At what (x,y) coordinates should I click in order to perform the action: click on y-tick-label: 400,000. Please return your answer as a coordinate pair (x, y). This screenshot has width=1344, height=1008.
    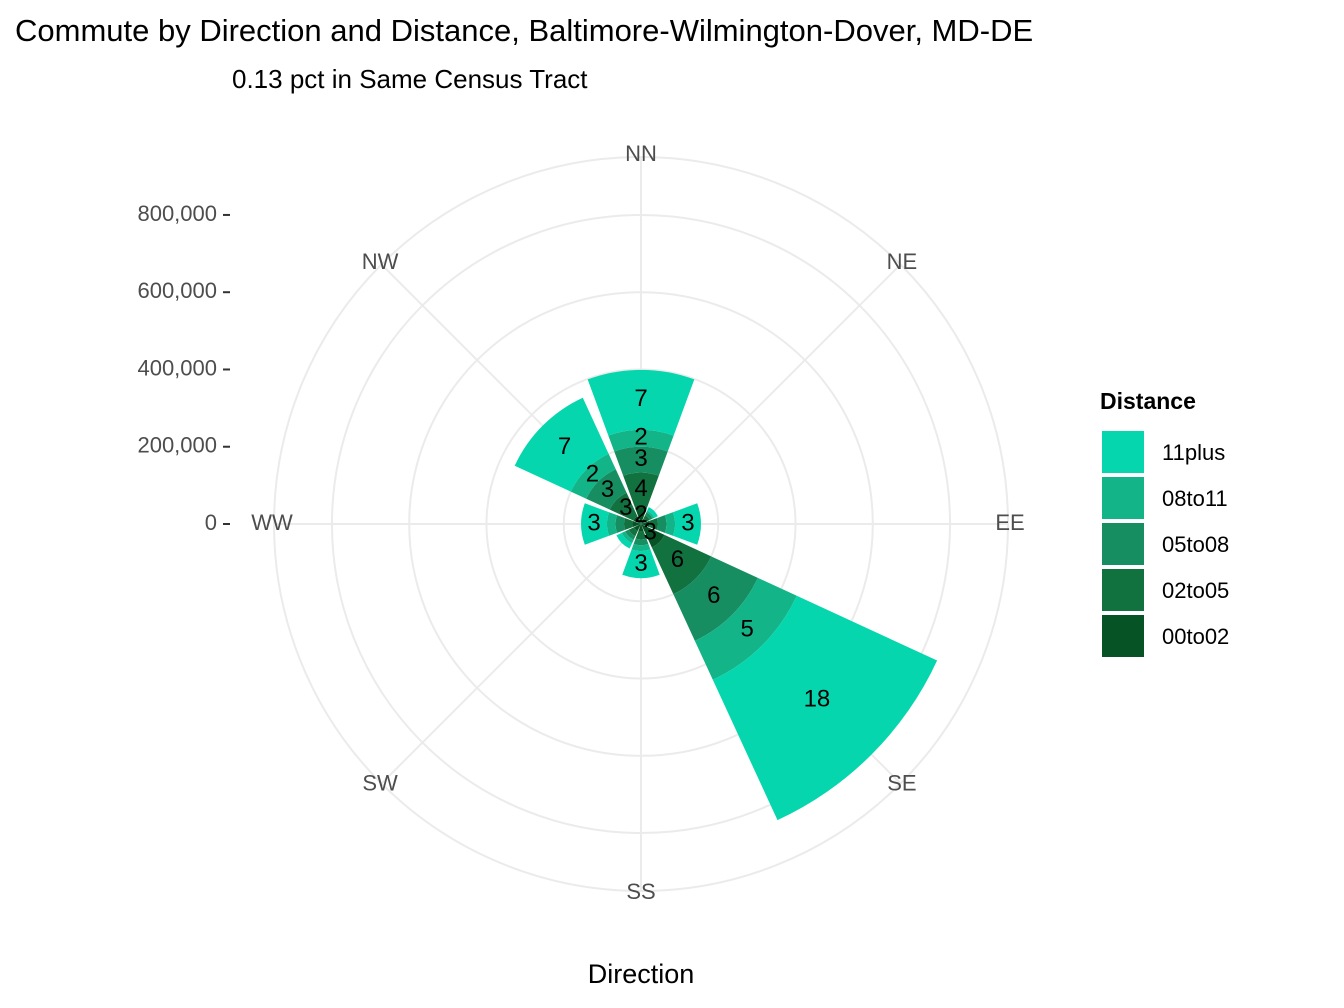
    Looking at the image, I should click on (177, 367).